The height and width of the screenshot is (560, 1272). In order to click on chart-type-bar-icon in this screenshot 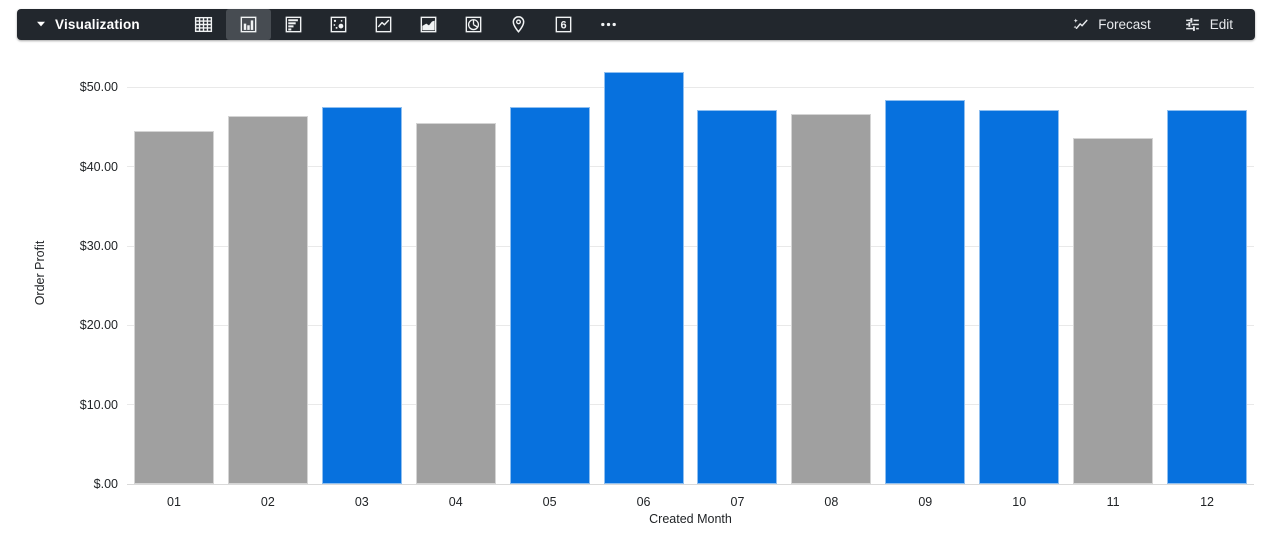, I will do `click(293, 24)`.